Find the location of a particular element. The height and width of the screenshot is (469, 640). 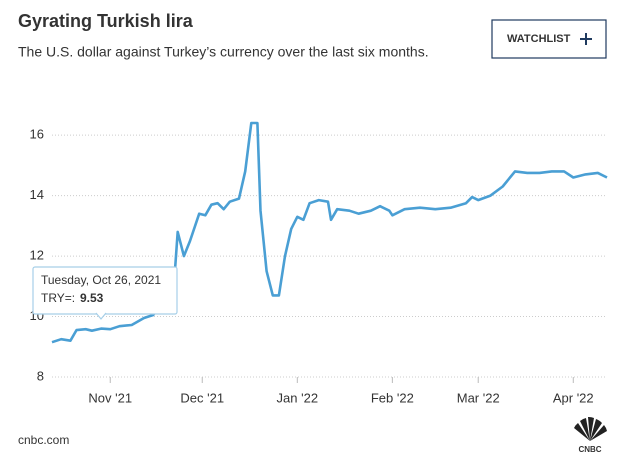

x-tick-label: Mar '22 is located at coordinates (478, 397).